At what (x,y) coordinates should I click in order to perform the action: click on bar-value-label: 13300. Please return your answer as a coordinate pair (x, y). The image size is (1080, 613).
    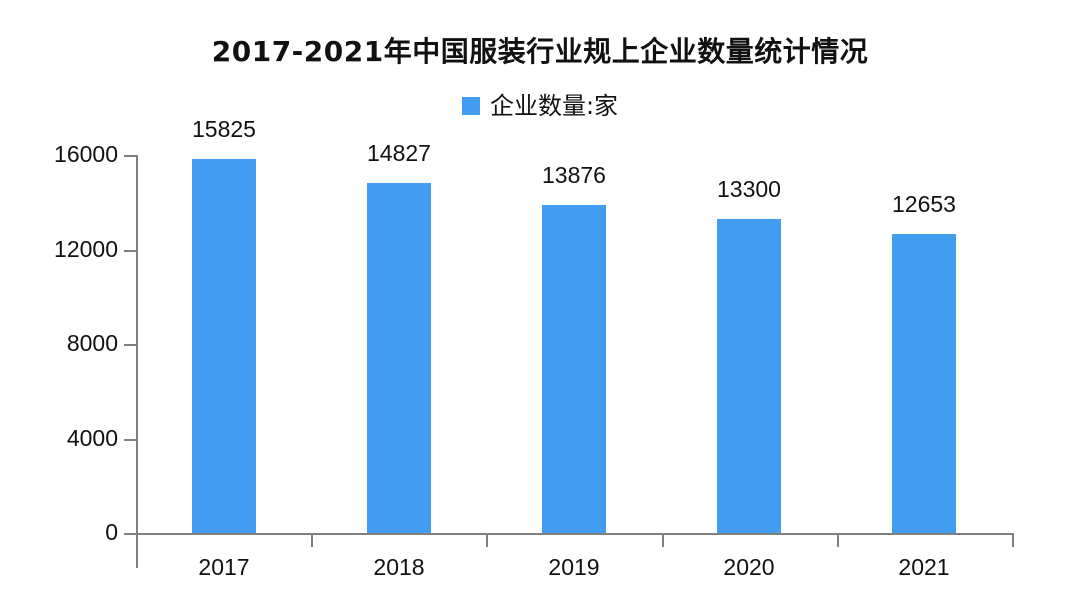
    Looking at the image, I should click on (749, 189).